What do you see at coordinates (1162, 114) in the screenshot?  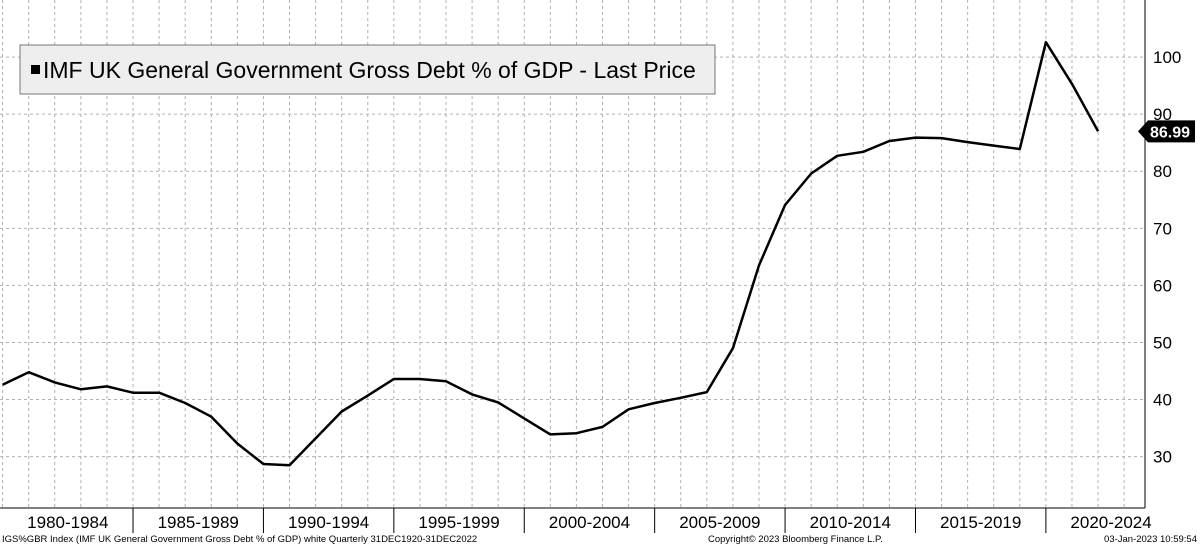 I see `y-tick-label-6: 90` at bounding box center [1162, 114].